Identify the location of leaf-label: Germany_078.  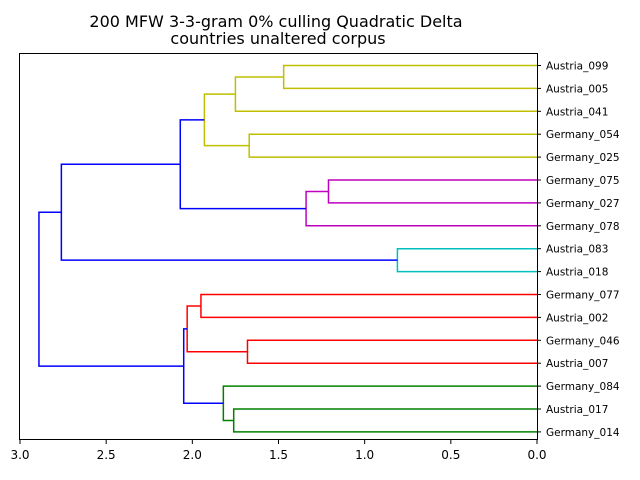
(583, 227).